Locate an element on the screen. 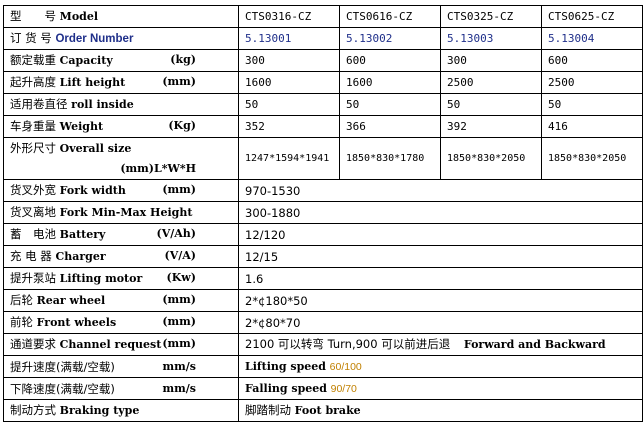  label-cn: 后轮 is located at coordinates (21, 300).